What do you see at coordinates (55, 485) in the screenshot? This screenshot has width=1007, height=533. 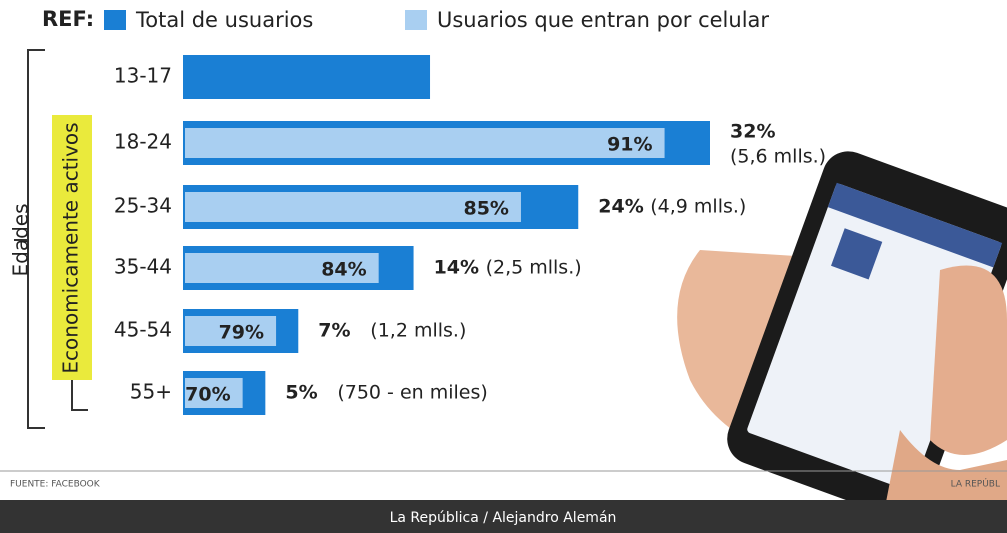 I see `source: FUENTE: FACEBOOK` at bounding box center [55, 485].